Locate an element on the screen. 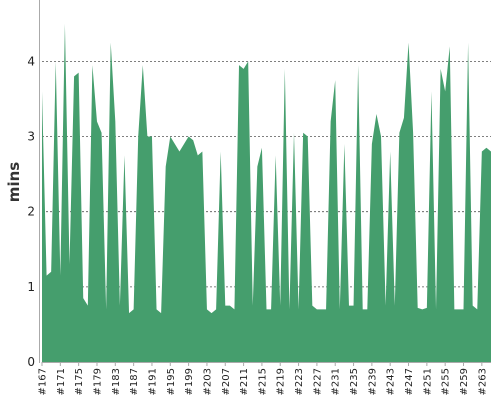  x-tick-label: #239 is located at coordinates (372, 381).